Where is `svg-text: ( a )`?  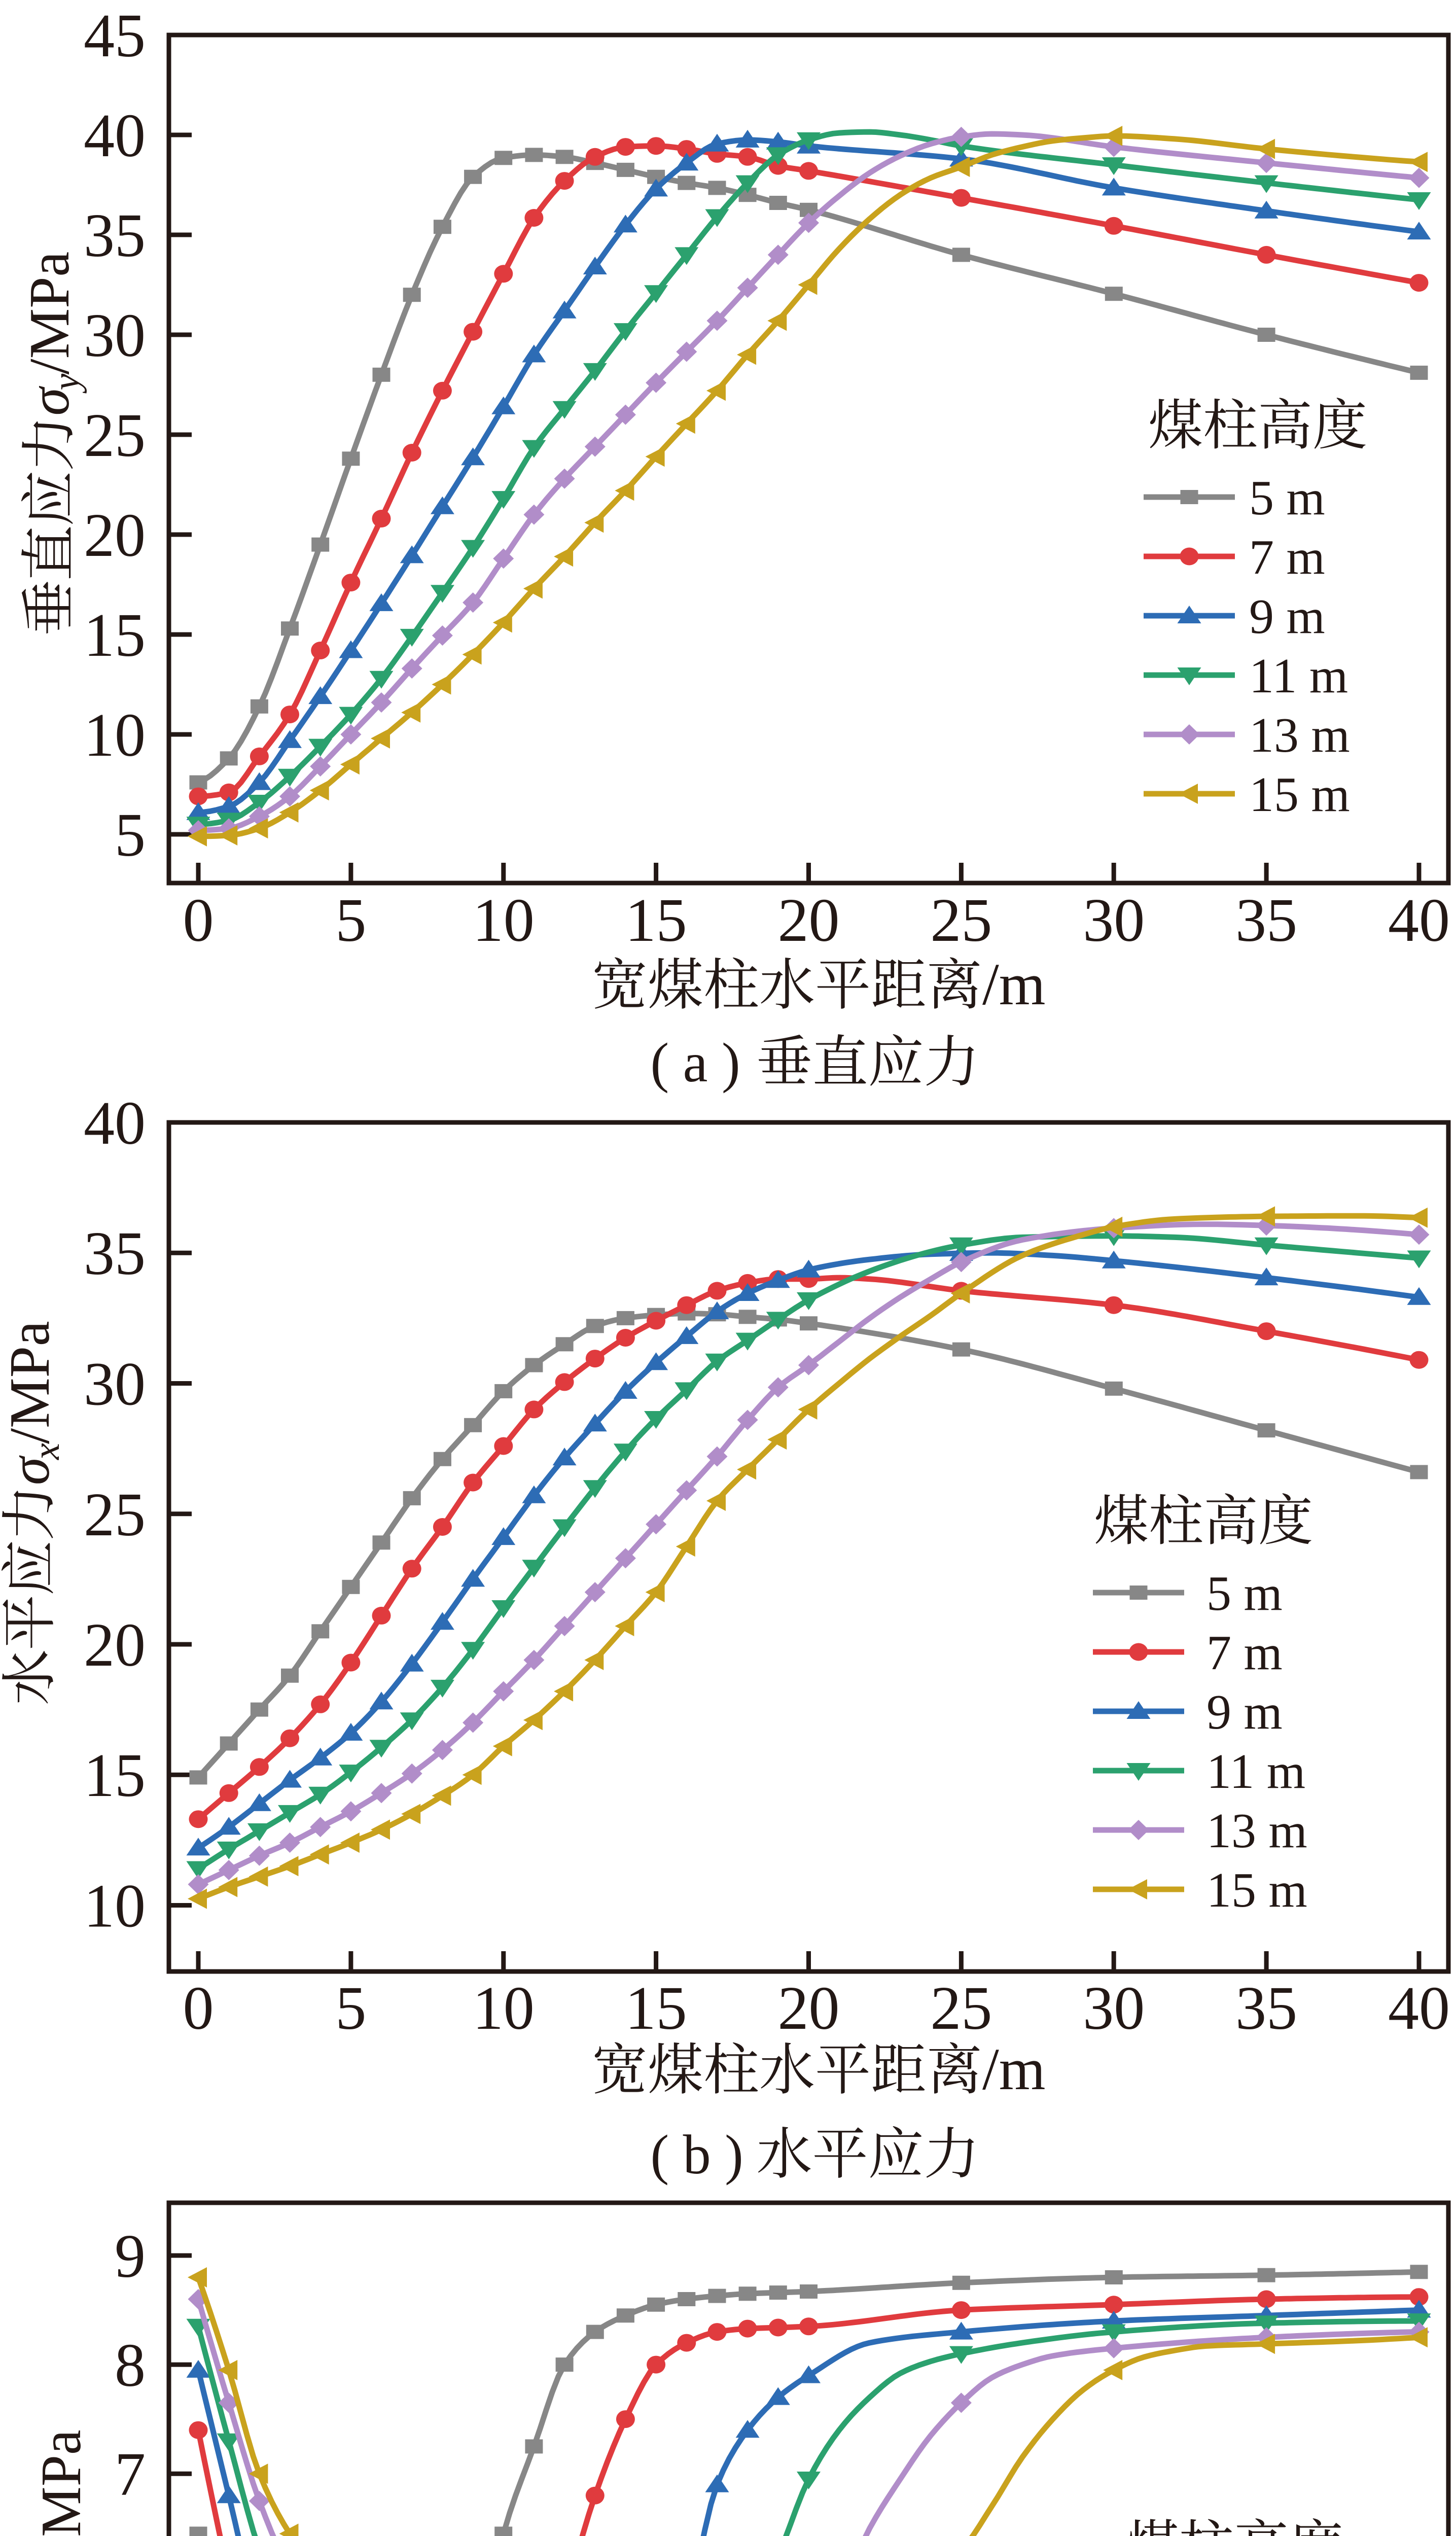
svg-text: ( a ) is located at coordinates (695, 1063).